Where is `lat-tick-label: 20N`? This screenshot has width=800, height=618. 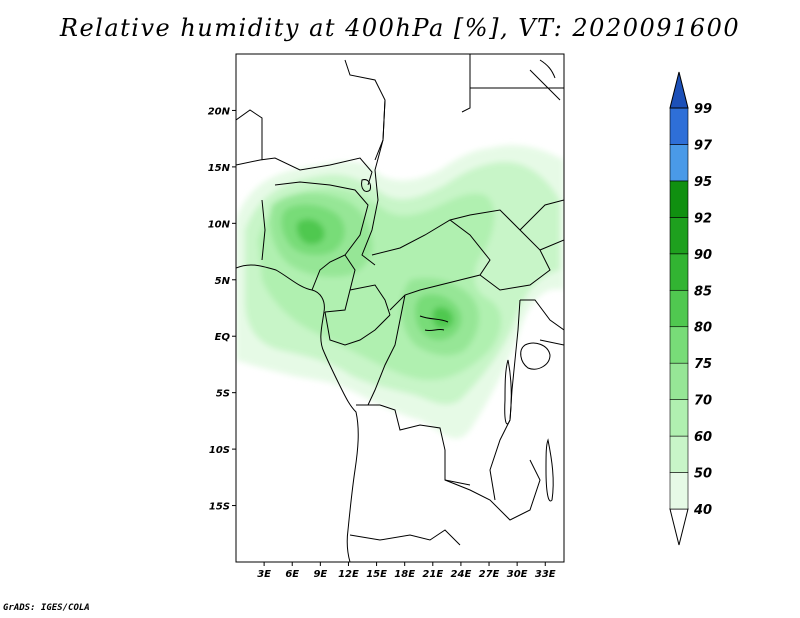
lat-tick-label: 20N is located at coordinates (219, 111).